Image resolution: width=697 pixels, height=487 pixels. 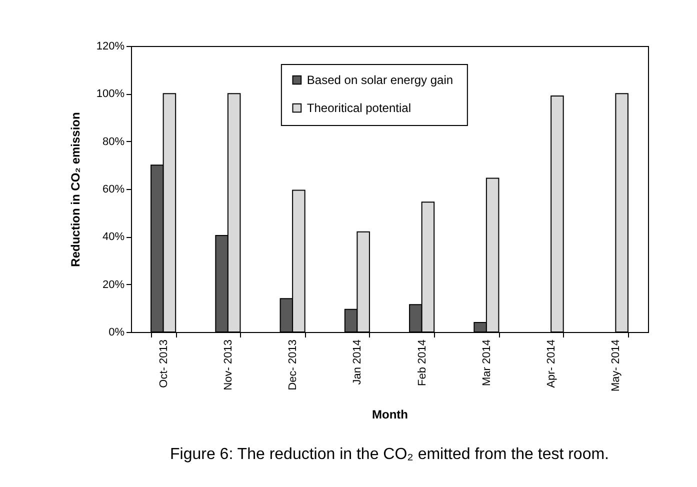 What do you see at coordinates (113, 237) in the screenshot?
I see `y-tick-label: 40%` at bounding box center [113, 237].